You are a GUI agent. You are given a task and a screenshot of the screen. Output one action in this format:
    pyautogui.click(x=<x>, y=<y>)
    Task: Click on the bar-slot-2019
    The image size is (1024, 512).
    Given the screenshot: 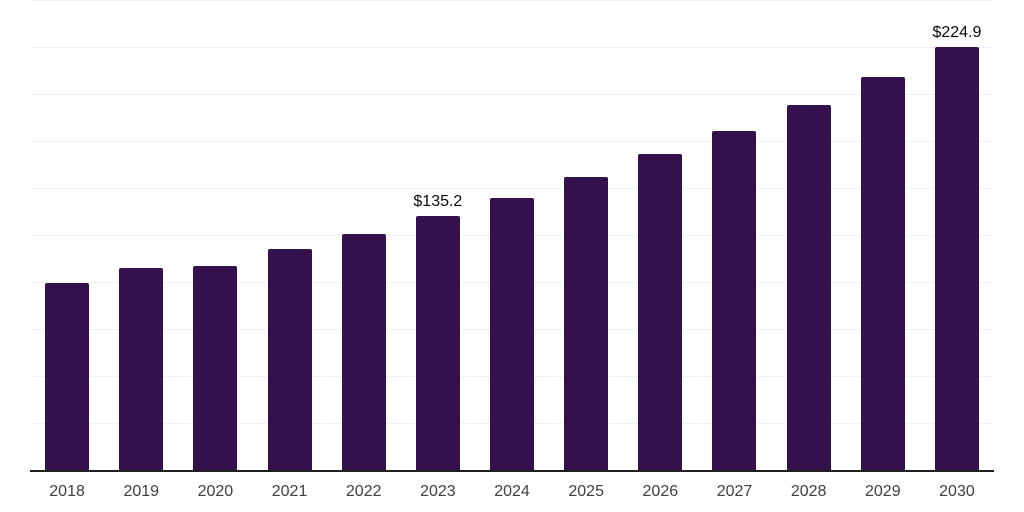 What is the action you would take?
    pyautogui.click(x=141, y=235)
    